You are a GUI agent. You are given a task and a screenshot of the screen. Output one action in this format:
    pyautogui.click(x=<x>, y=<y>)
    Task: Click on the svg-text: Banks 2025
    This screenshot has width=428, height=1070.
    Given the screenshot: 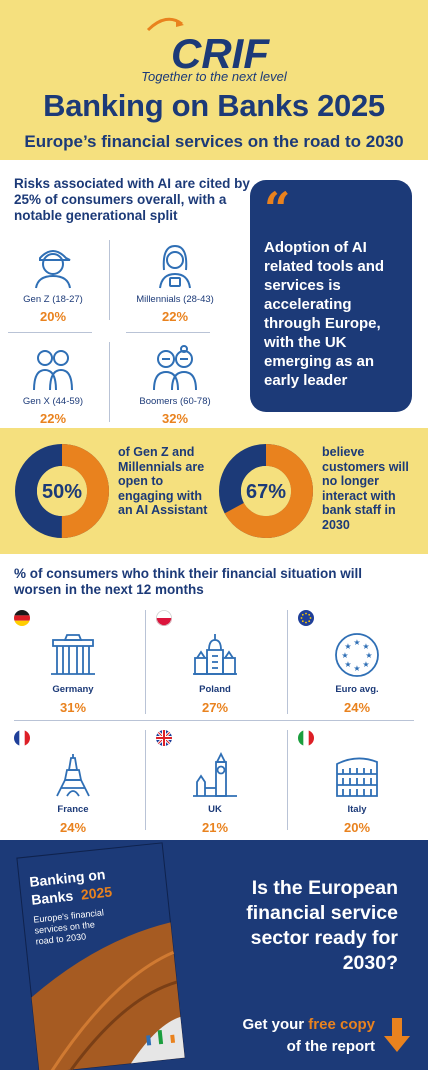 What is the action you would take?
    pyautogui.click(x=72, y=895)
    